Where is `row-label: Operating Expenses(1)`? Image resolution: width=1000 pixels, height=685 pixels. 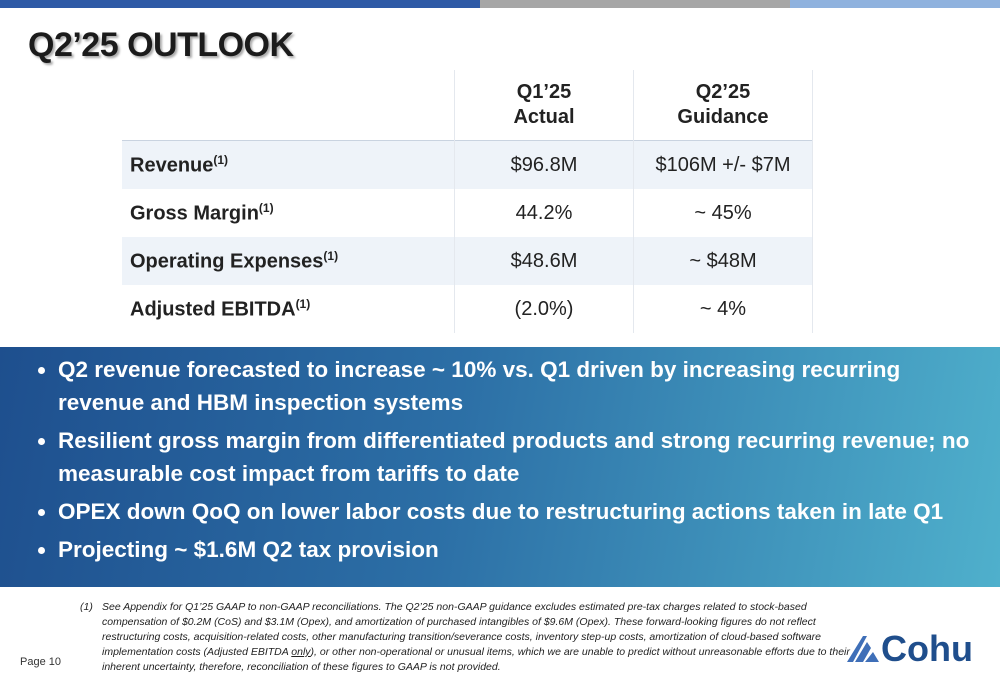
row-label: Operating Expenses(1) is located at coordinates (288, 261).